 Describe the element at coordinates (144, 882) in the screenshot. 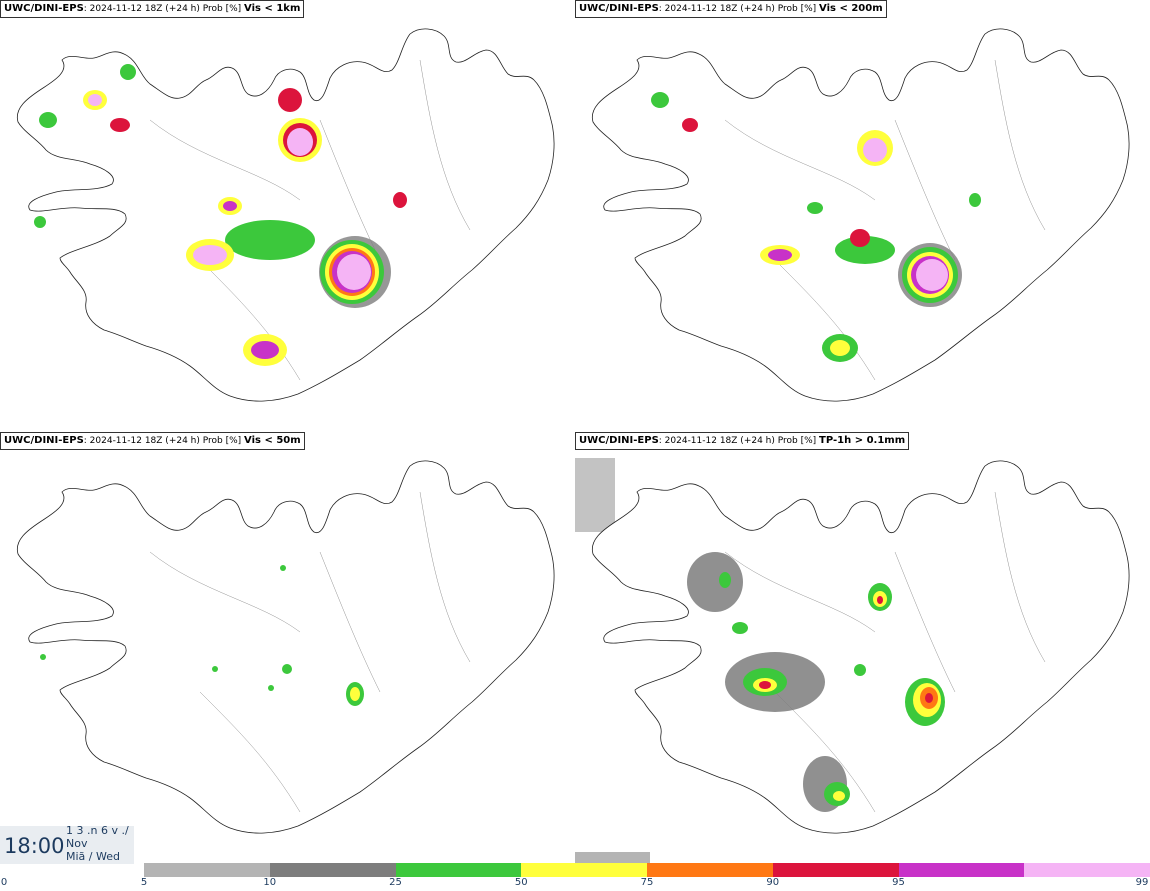

I see `colorbar-tick-label: 5` at that location.